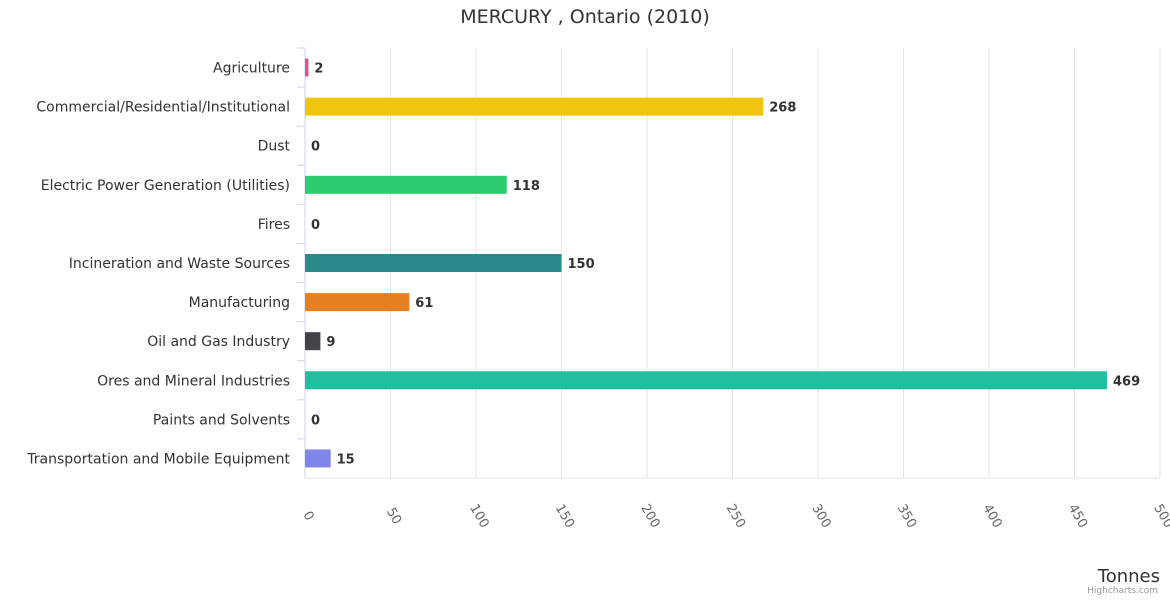 This screenshot has height=600, width=1170. I want to click on x-tick-label: 300, so click(820, 516).